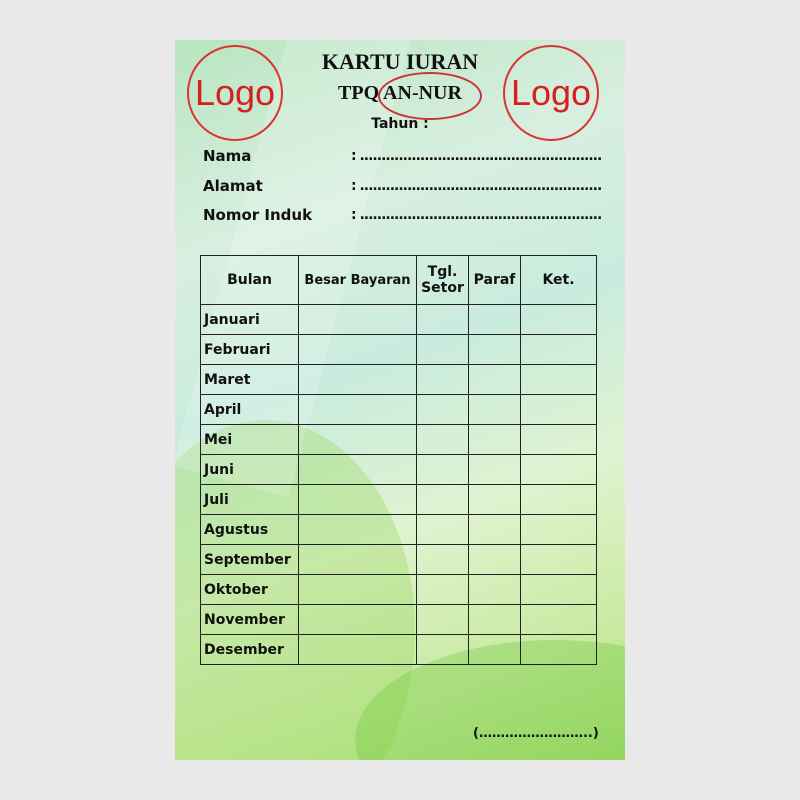 Image resolution: width=800 pixels, height=800 pixels. I want to click on month-cell: Januari, so click(249, 319).